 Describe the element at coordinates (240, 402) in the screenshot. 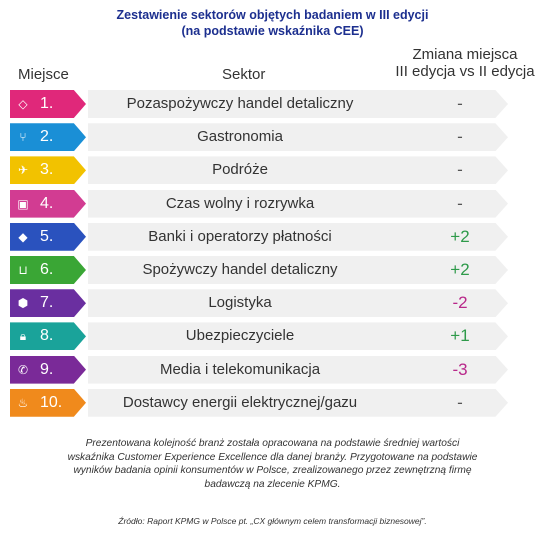

I see `sector-name: Dostawcy energii elektrycznej/gazu` at that location.